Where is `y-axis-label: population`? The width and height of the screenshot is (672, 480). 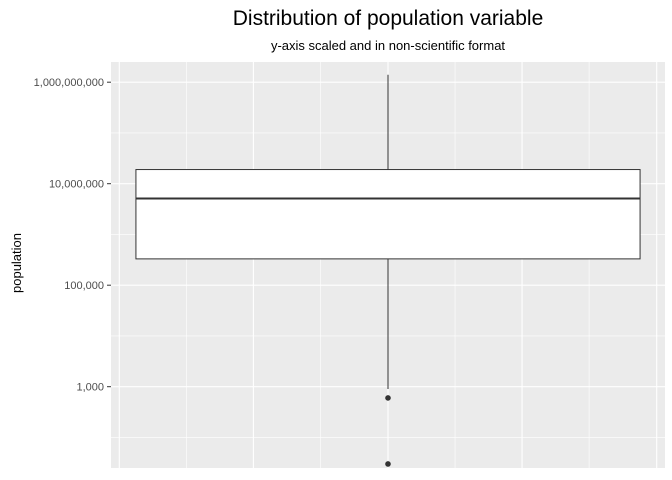 y-axis-label: population is located at coordinates (16, 263).